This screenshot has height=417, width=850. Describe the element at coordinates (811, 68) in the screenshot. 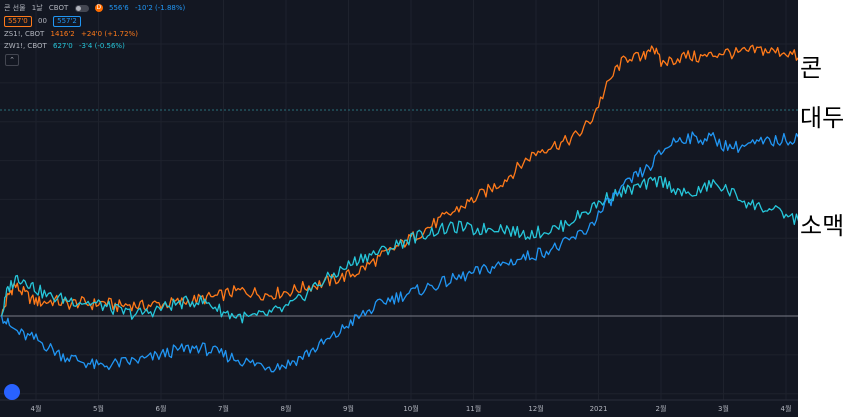

I see `label-corn: 콘` at that location.